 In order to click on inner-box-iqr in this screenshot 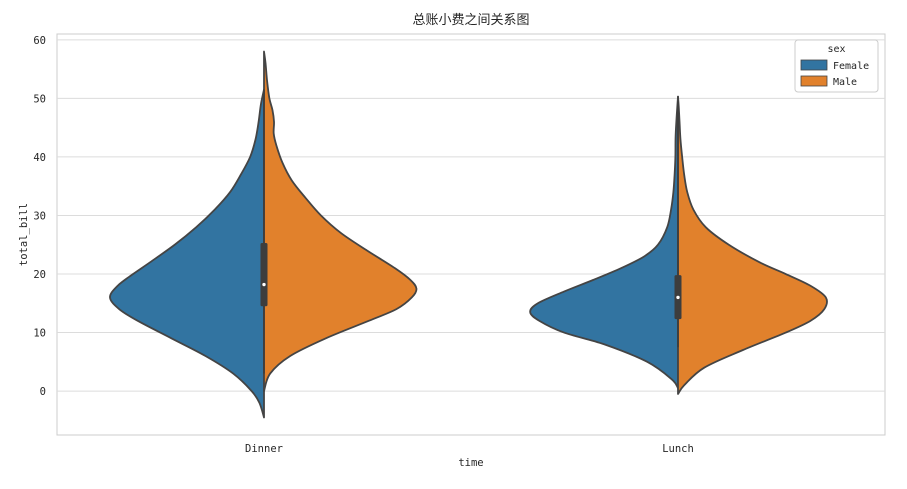, I will do `click(264, 274)`.